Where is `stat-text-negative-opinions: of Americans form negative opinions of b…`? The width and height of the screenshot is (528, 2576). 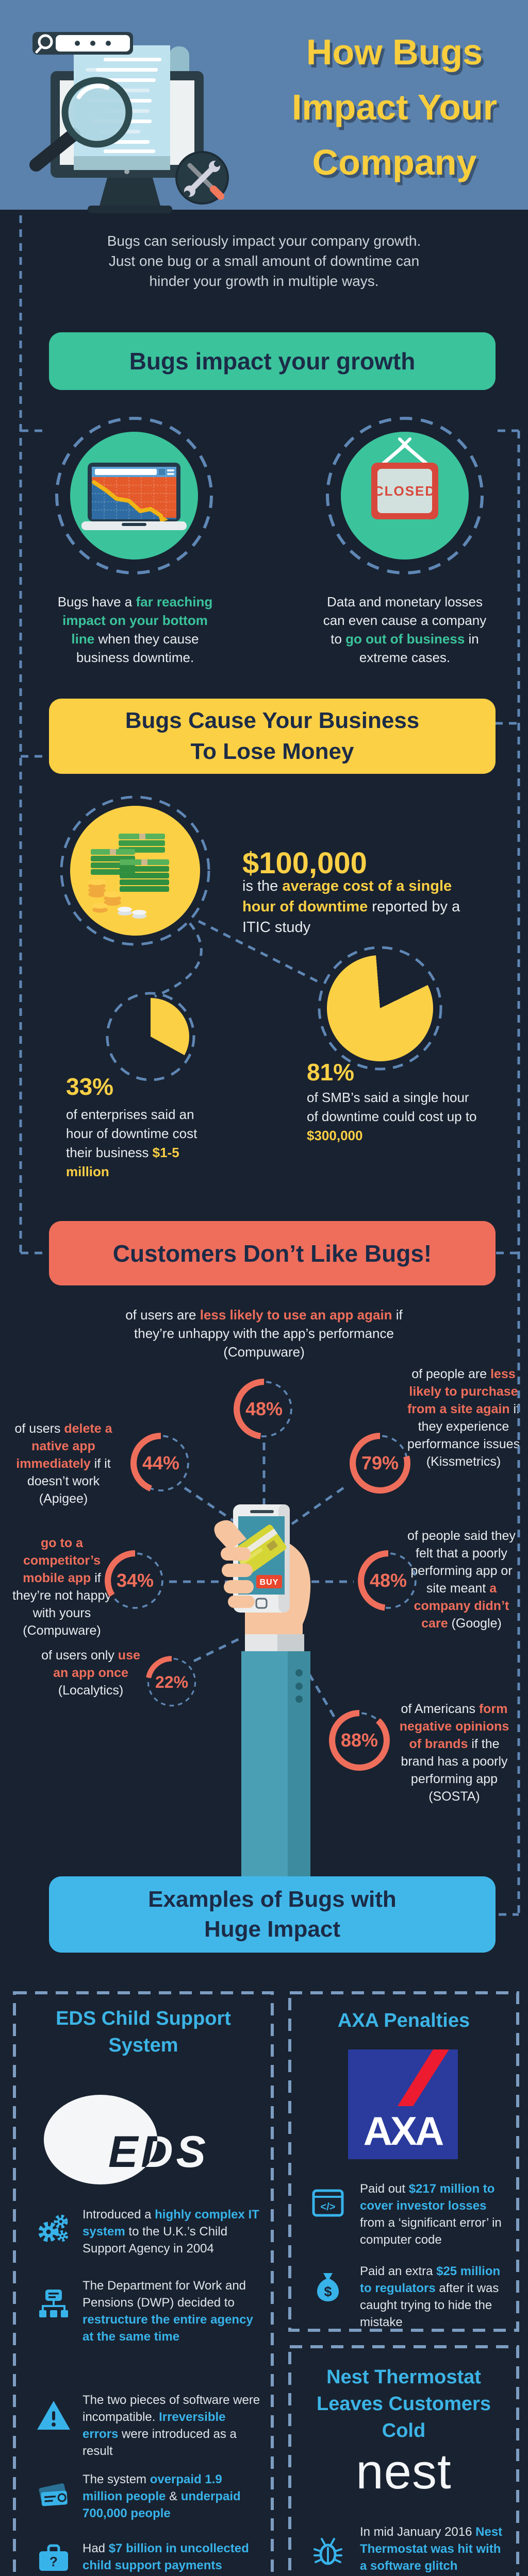 stat-text-negative-opinions: of Americans form negative opinions of b… is located at coordinates (454, 1753).